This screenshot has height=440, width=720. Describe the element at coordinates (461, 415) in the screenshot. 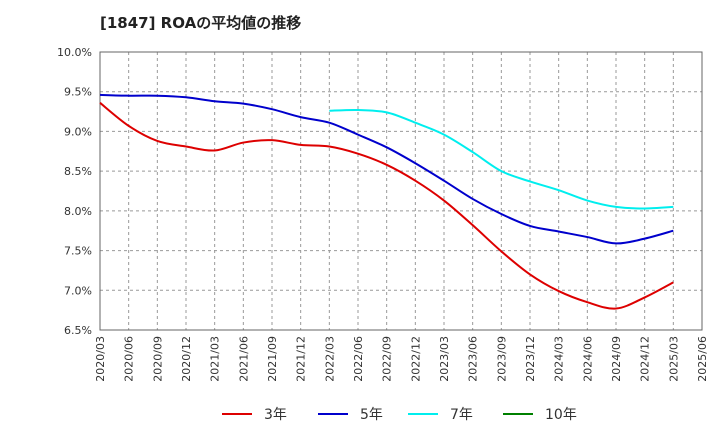

I see `legend-label: 7年` at that location.